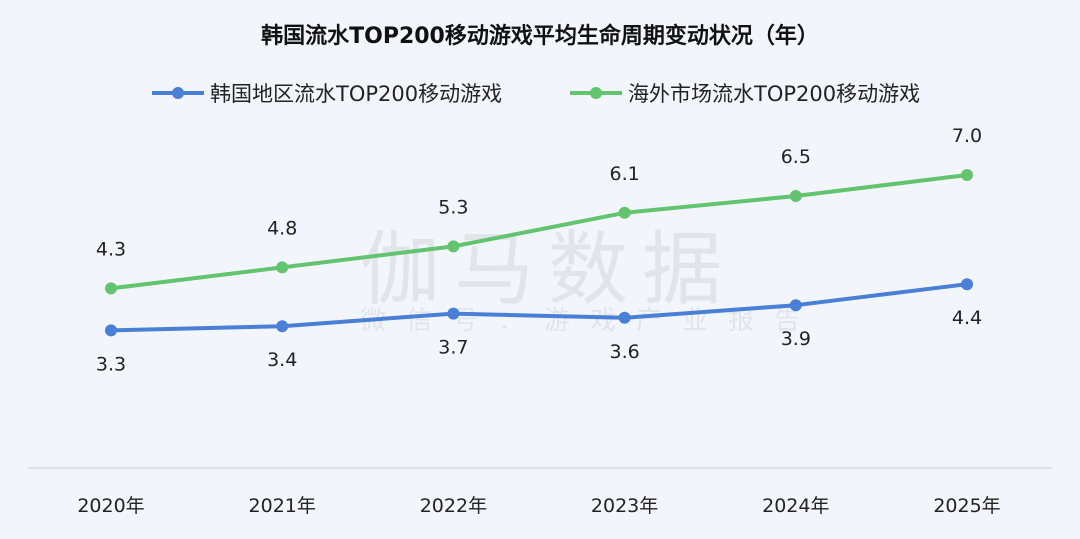 The image size is (1080, 539). Describe the element at coordinates (178, 93) in the screenshot. I see `legend-marker-korea` at that location.